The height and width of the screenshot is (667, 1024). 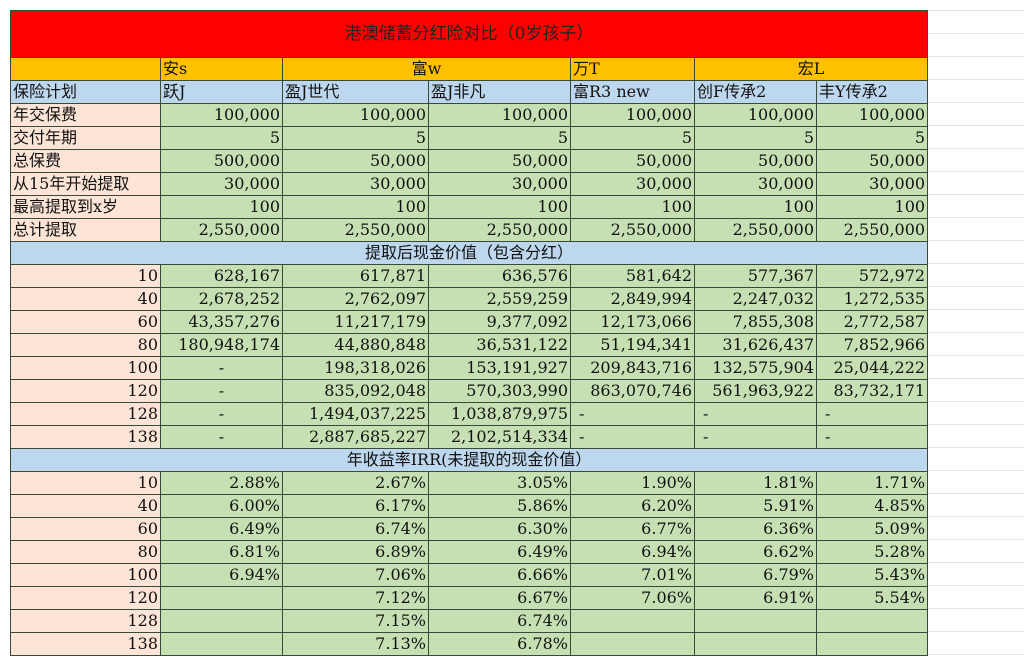 What do you see at coordinates (85, 184) in the screenshot?
I see `row-label: 从15年开始提取` at bounding box center [85, 184].